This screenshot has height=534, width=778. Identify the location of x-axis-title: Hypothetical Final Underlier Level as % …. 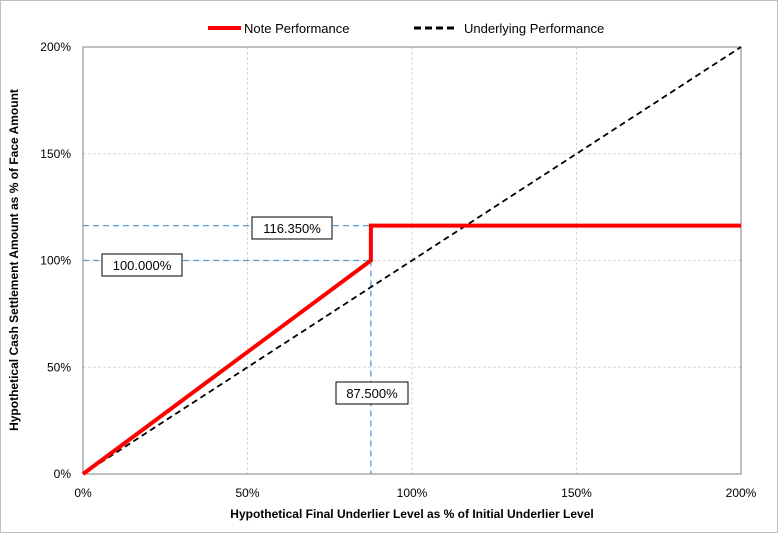
(411, 514).